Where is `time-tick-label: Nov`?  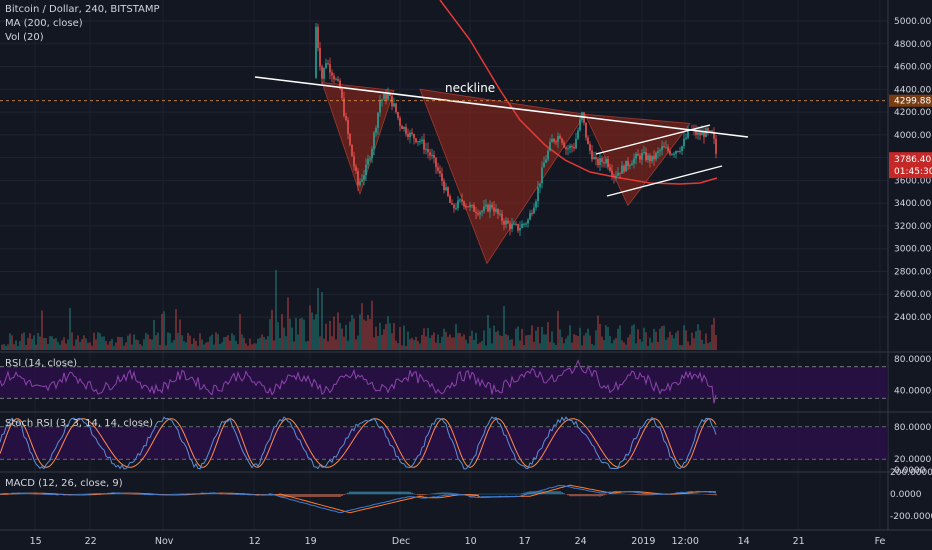 time-tick-label: Nov is located at coordinates (164, 541).